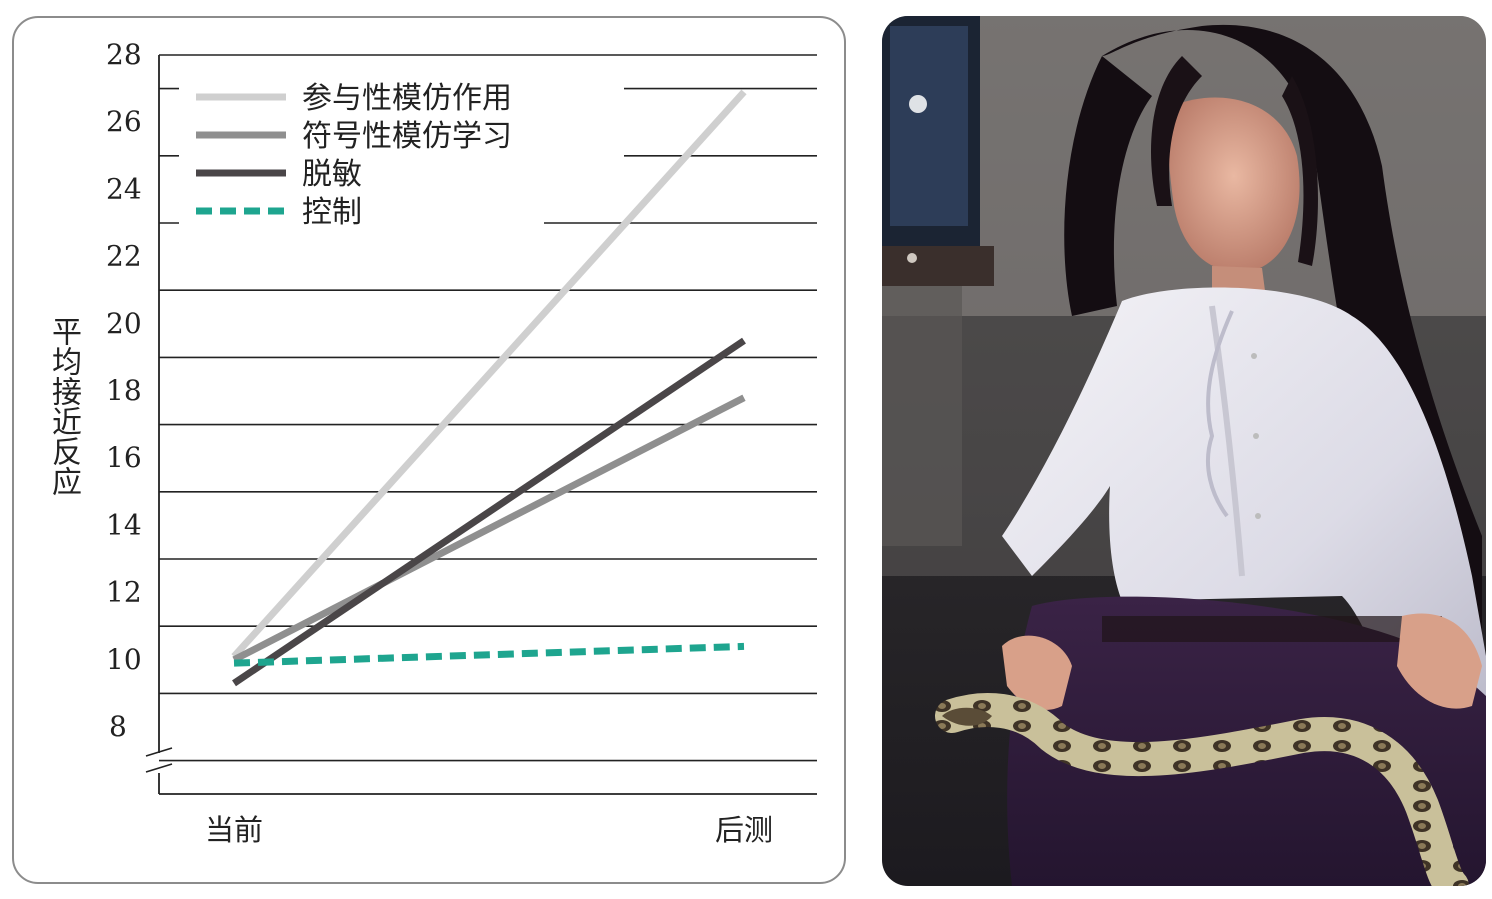  What do you see at coordinates (407, 98) in the screenshot?
I see `legend-label: 参与性模仿作用` at bounding box center [407, 98].